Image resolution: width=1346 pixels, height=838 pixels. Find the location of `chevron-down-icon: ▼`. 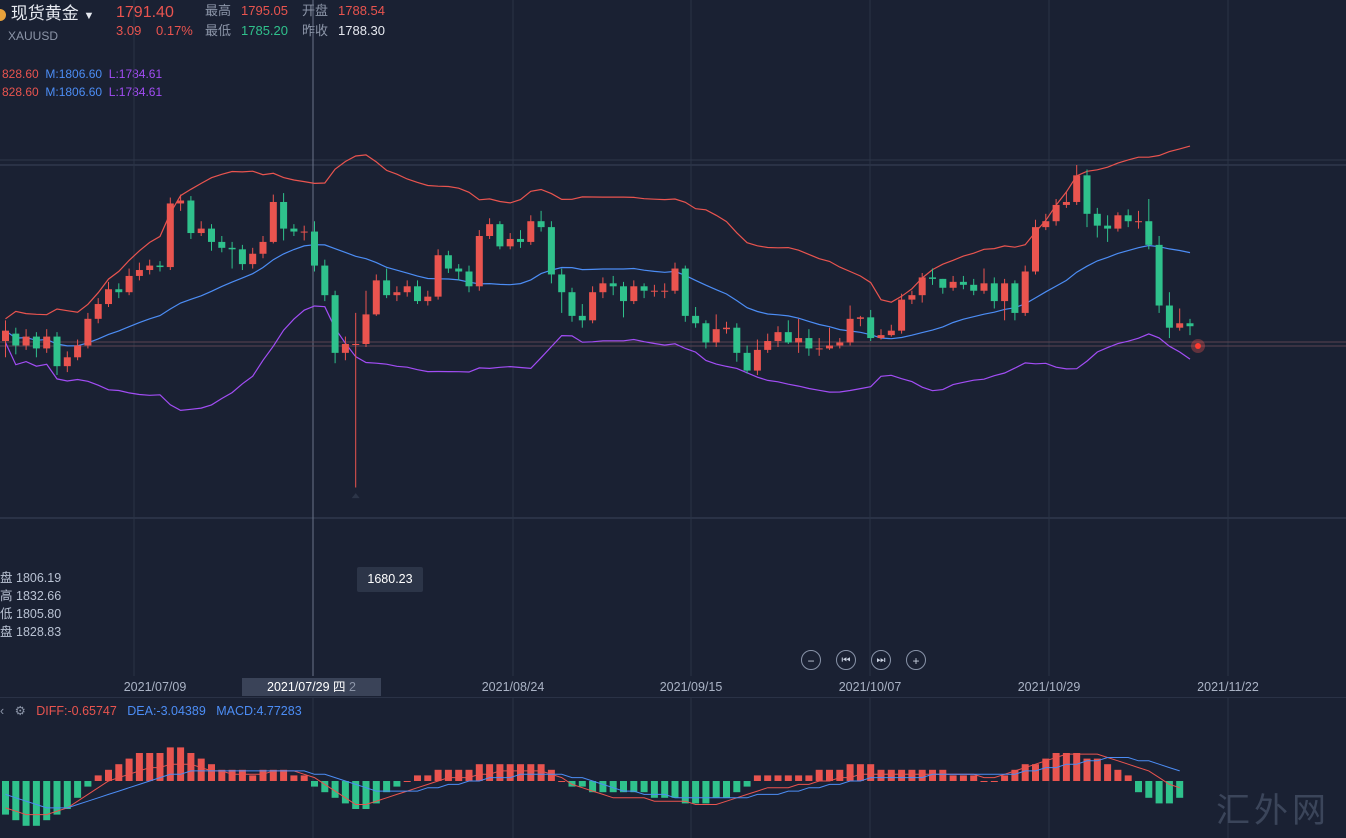

chevron-down-icon: ▼ is located at coordinates (89, 16).